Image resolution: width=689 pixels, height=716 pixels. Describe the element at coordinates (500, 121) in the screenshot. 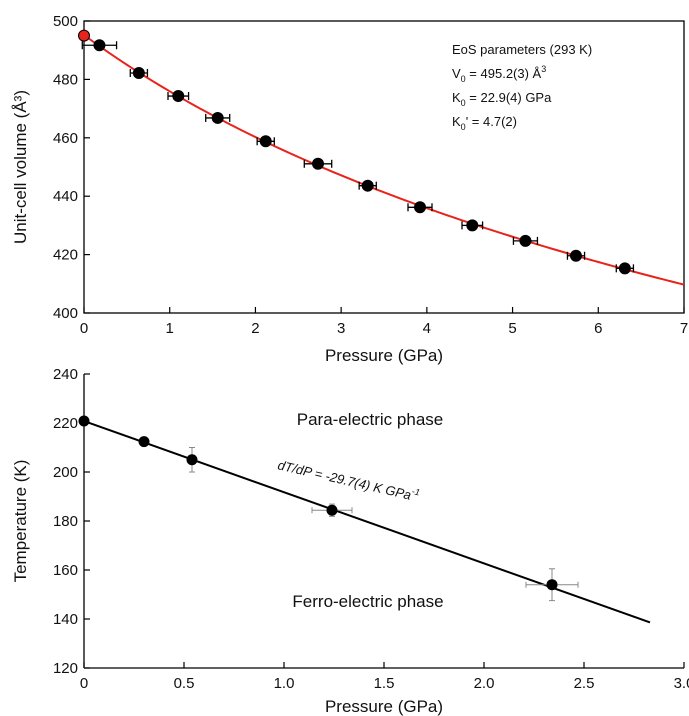

I see `eos-k0p-value: 4.7(2)` at that location.